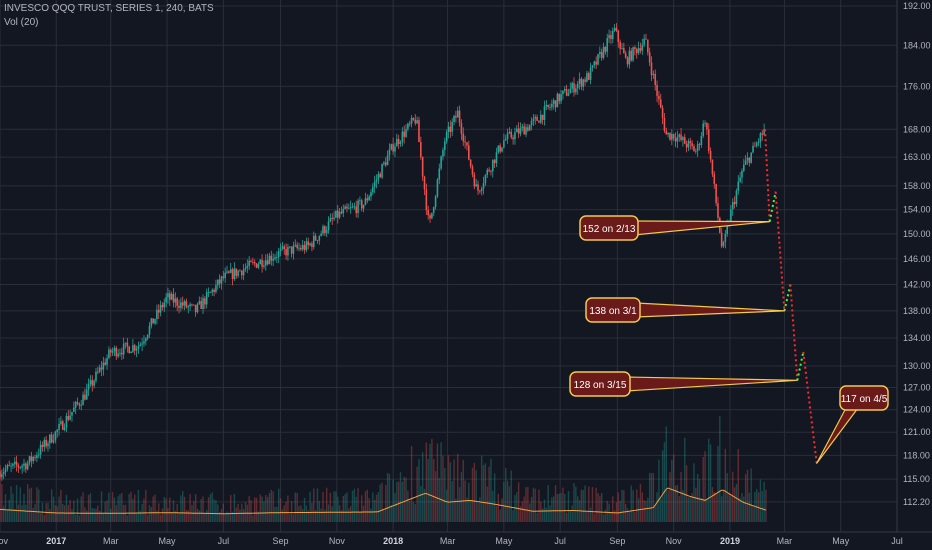 The height and width of the screenshot is (550, 932). What do you see at coordinates (917, 259) in the screenshot?
I see `y-tick-label: 146.00` at bounding box center [917, 259].